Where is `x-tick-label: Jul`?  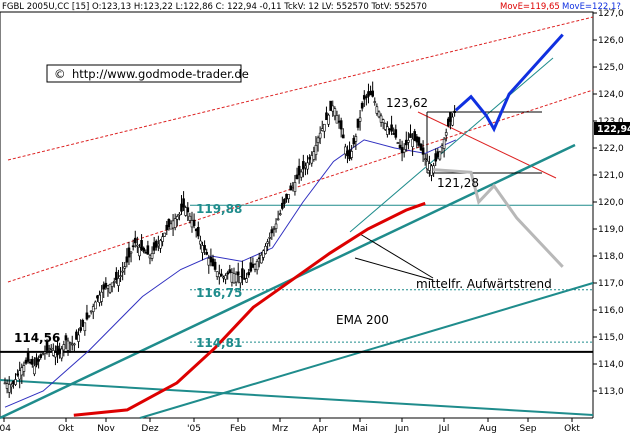
x-tick-label: Jul is located at coordinates (444, 429).